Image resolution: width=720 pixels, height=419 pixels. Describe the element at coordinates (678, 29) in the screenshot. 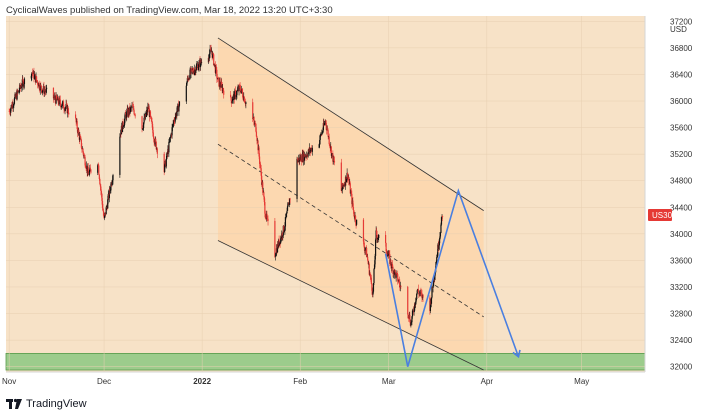

I see `currency-label: USD` at that location.